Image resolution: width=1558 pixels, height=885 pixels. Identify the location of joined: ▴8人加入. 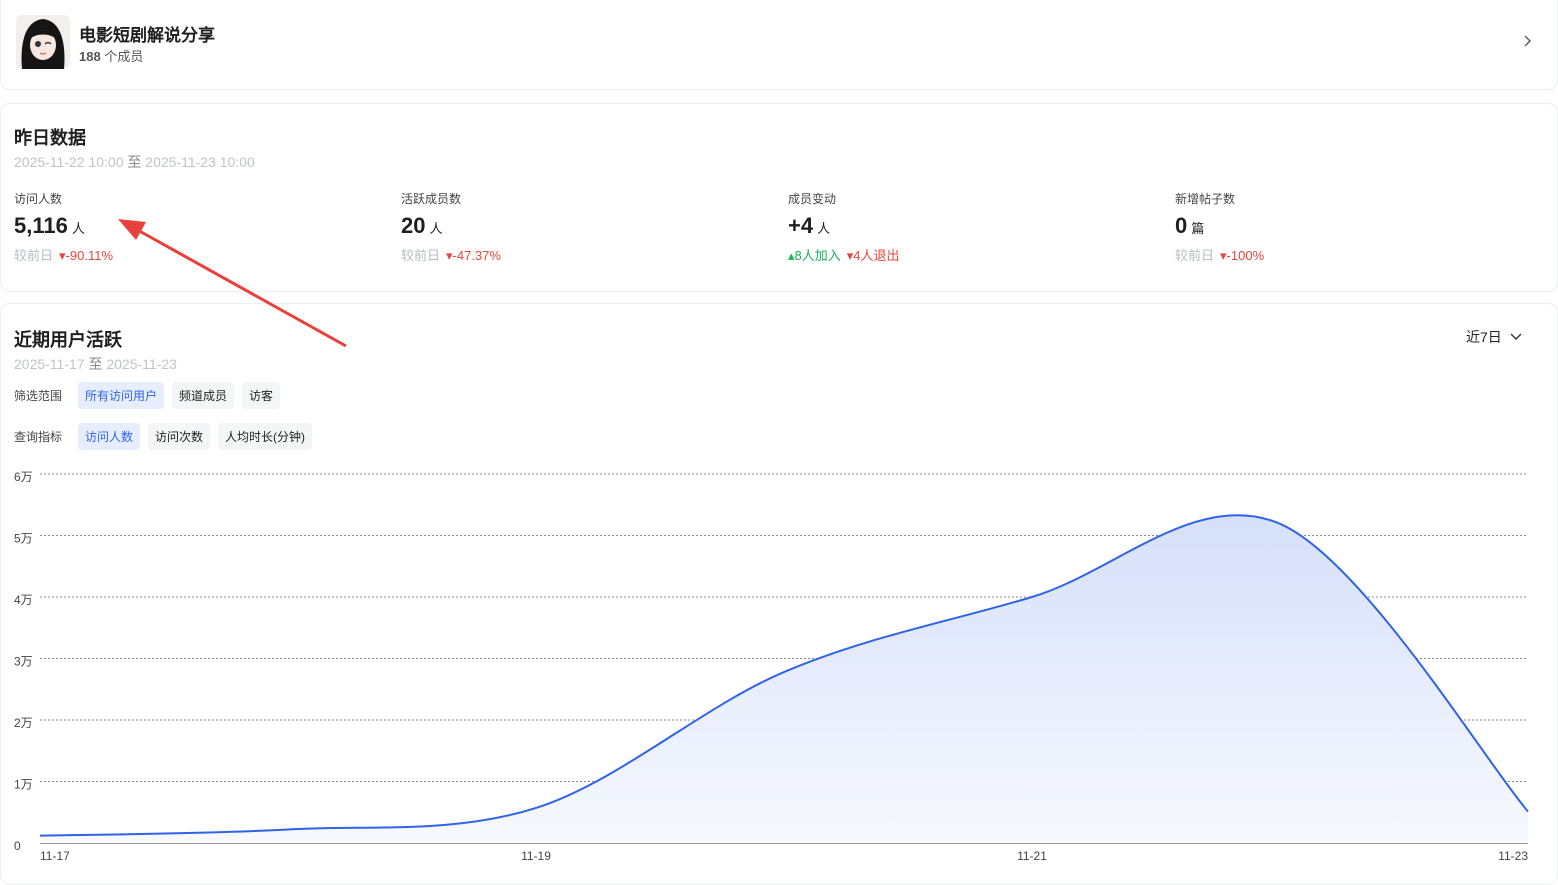
(814, 255).